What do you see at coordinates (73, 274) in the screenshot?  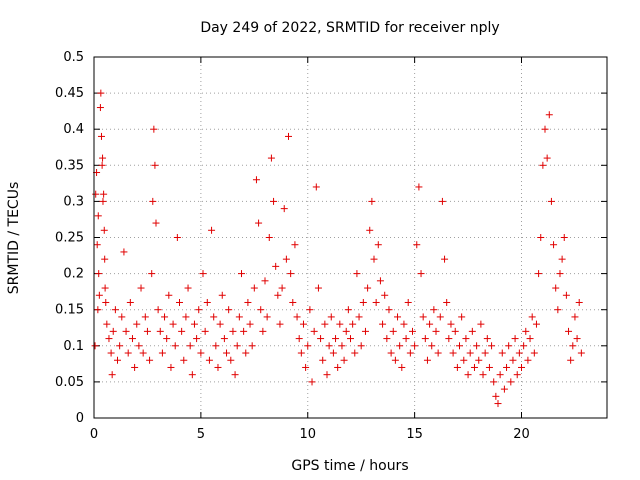 I see `y-tick-label: 0.2` at bounding box center [73, 274].